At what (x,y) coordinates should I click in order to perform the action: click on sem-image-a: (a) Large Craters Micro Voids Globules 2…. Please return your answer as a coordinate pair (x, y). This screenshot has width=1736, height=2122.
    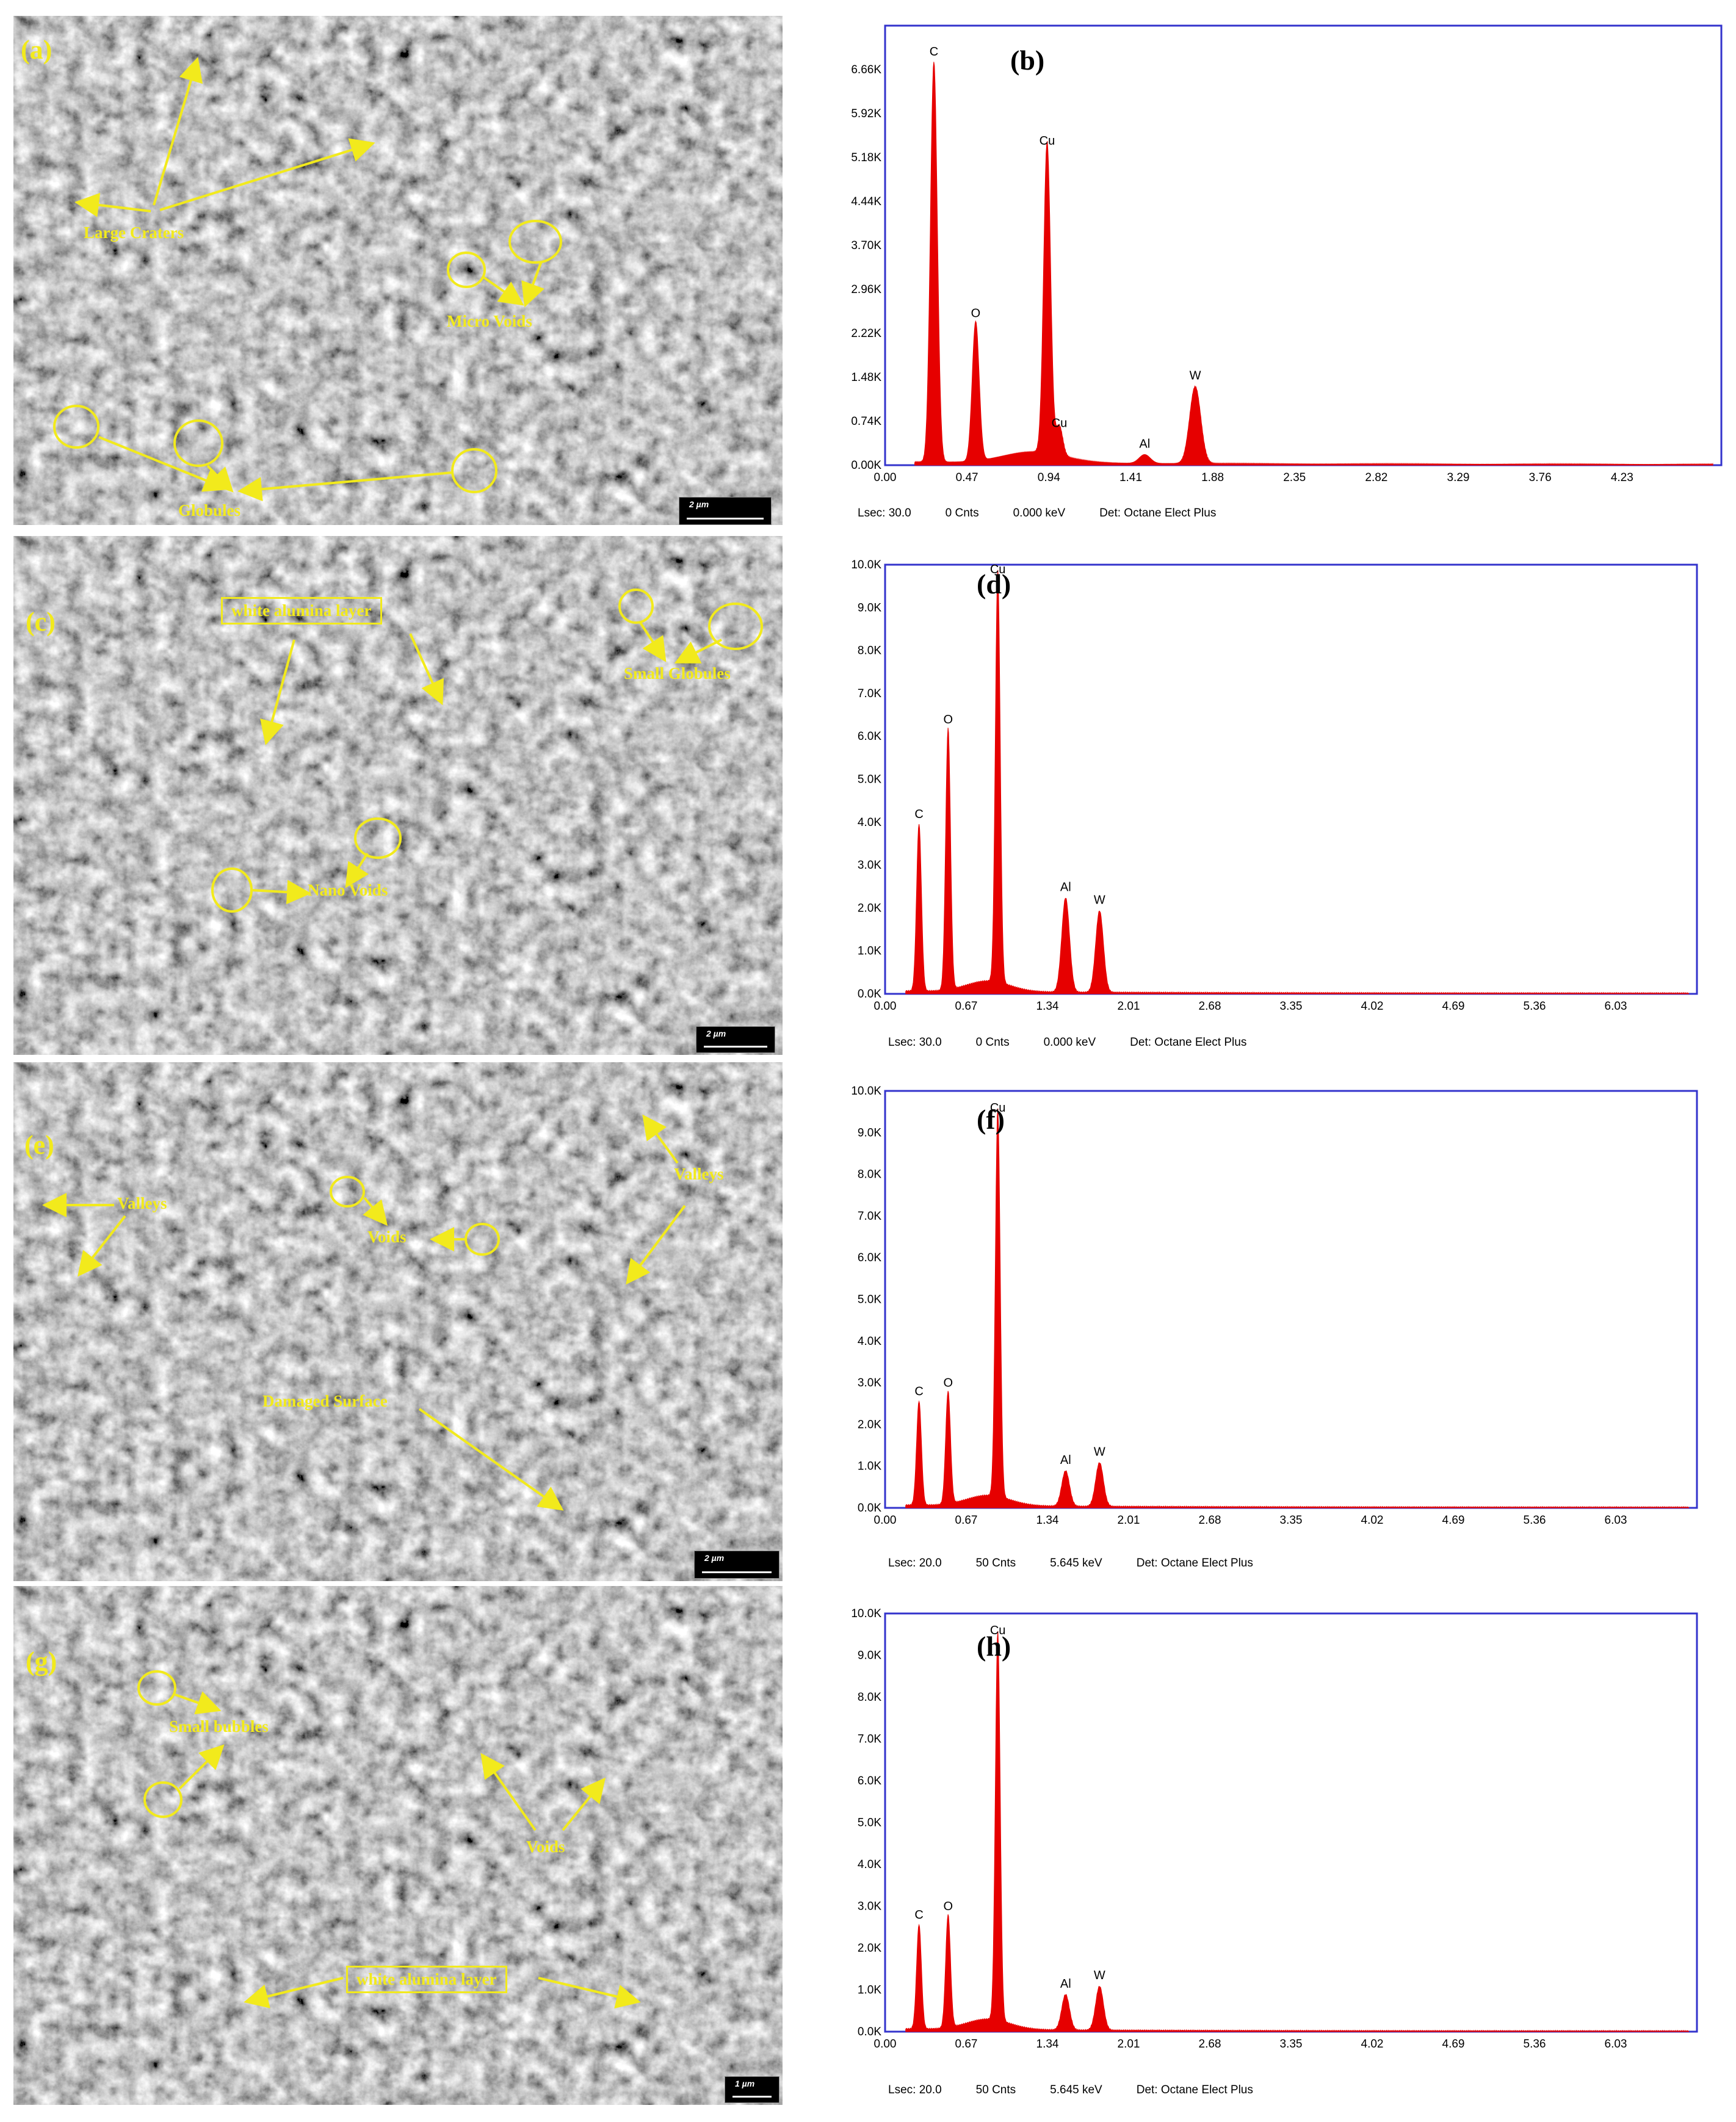
    Looking at the image, I should click on (398, 270).